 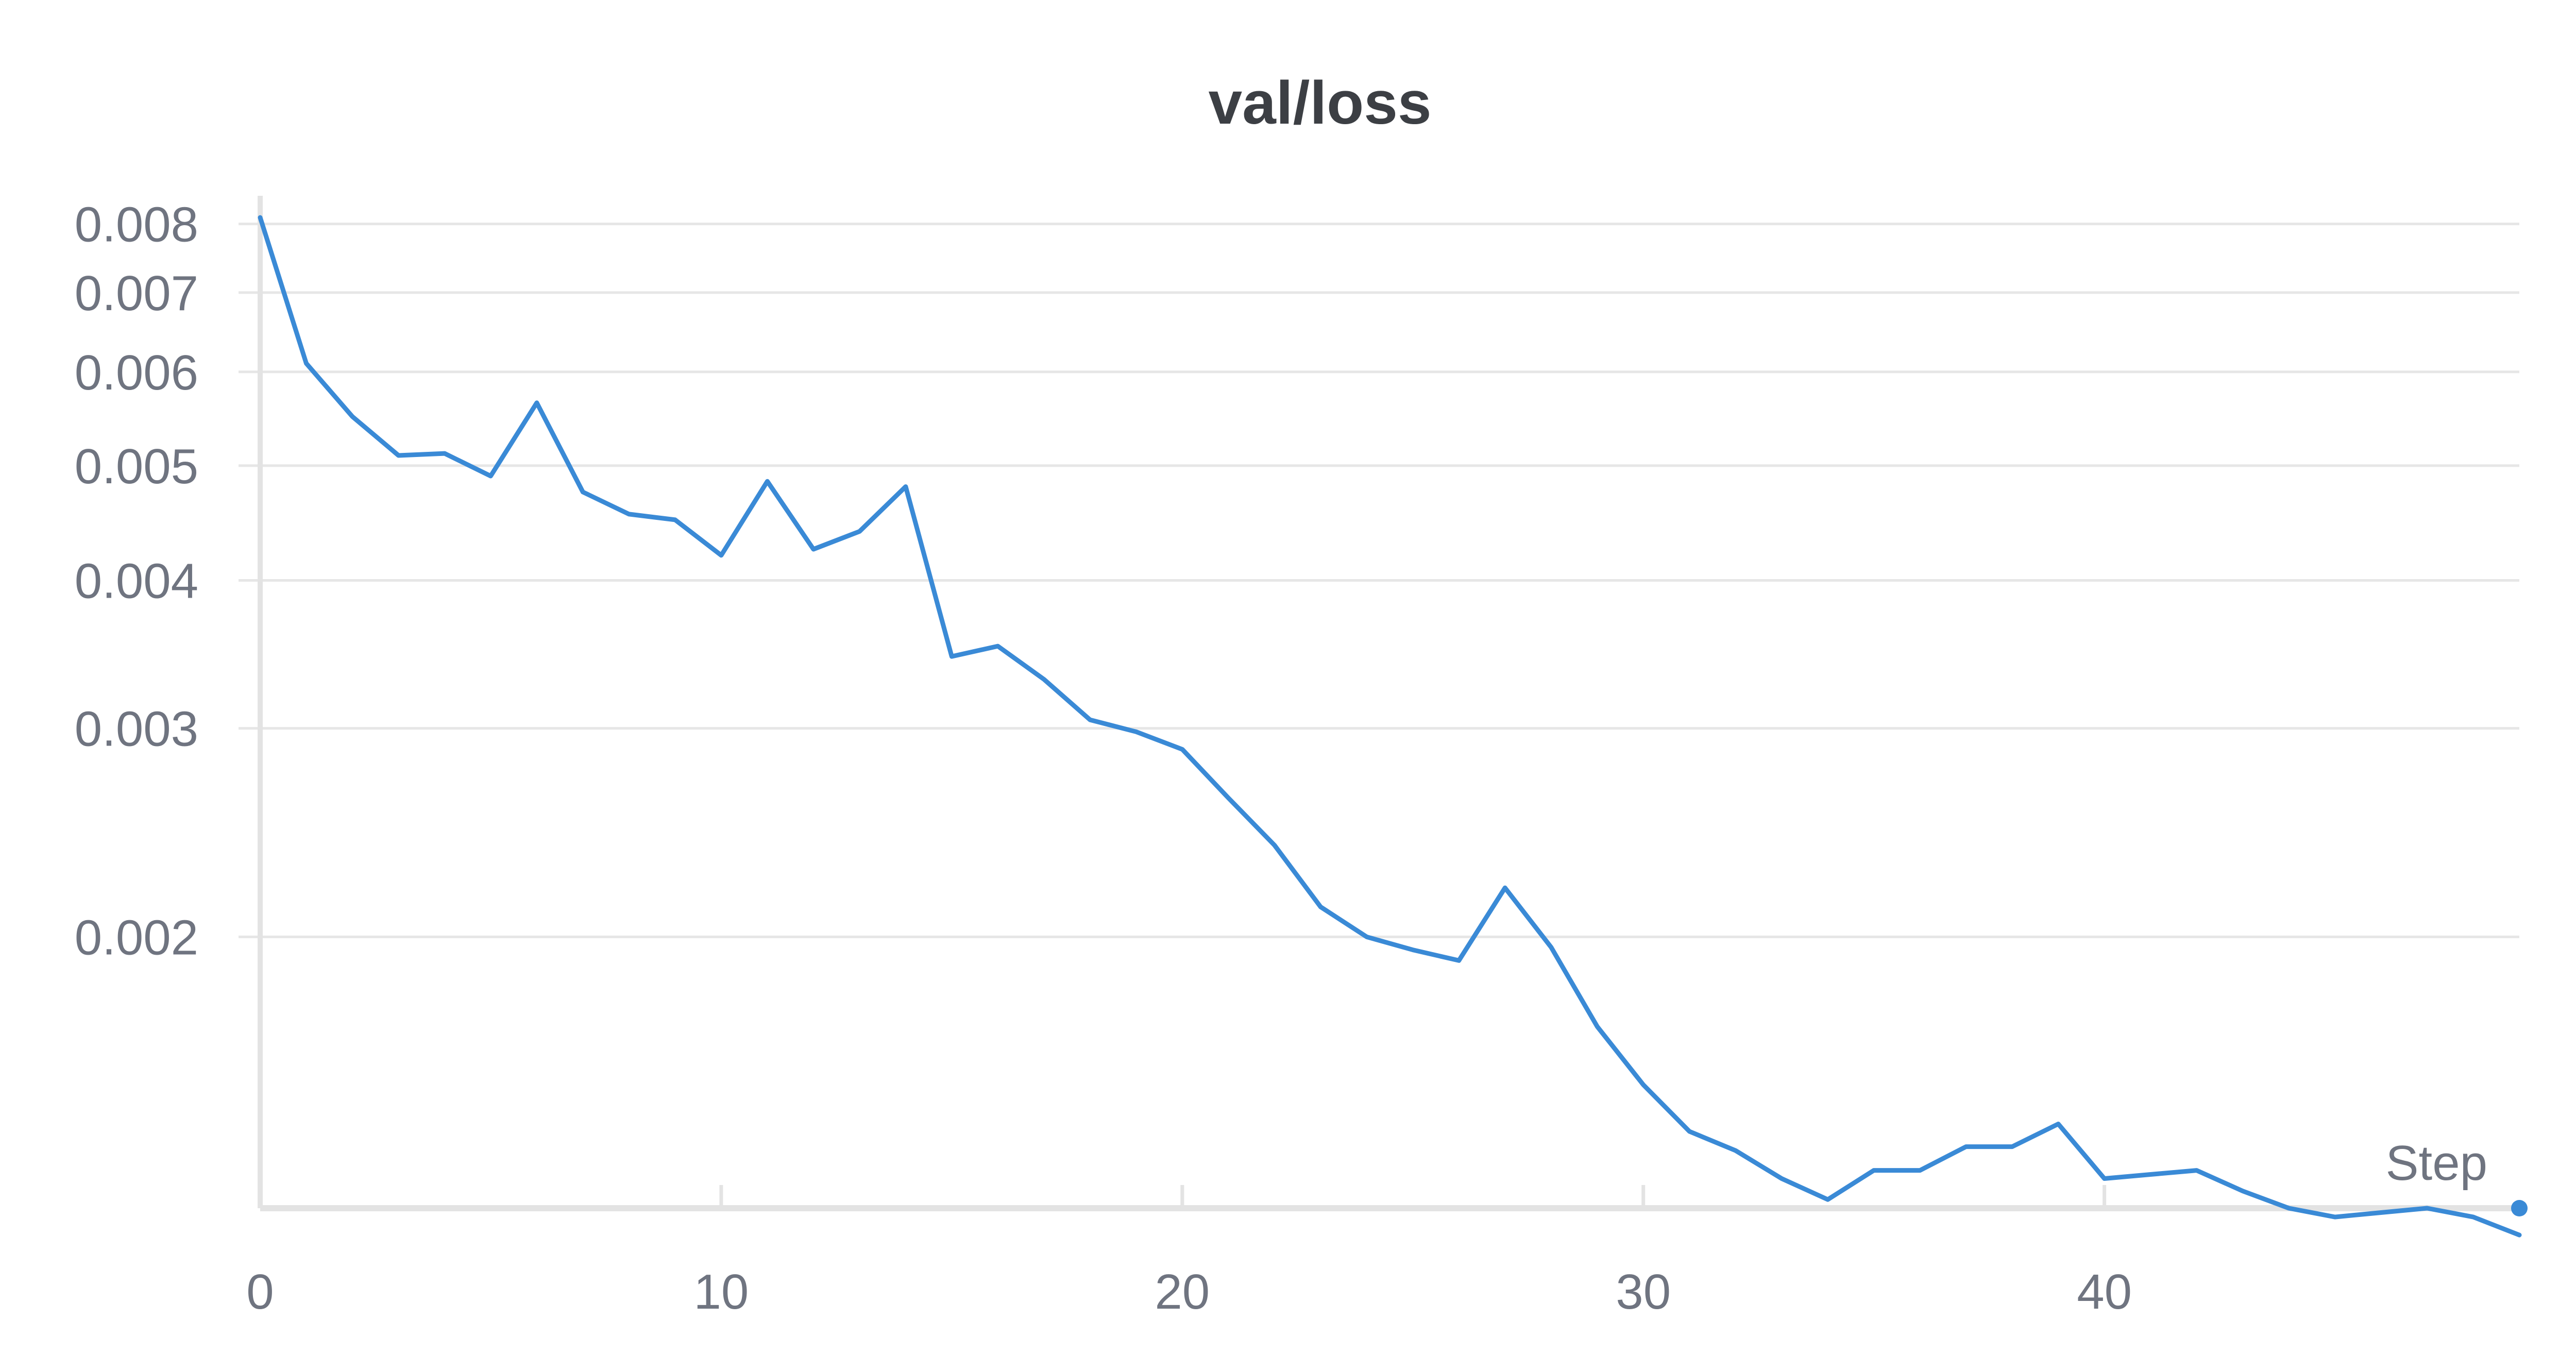 What do you see at coordinates (2519, 1208) in the screenshot?
I see `series-end-point` at bounding box center [2519, 1208].